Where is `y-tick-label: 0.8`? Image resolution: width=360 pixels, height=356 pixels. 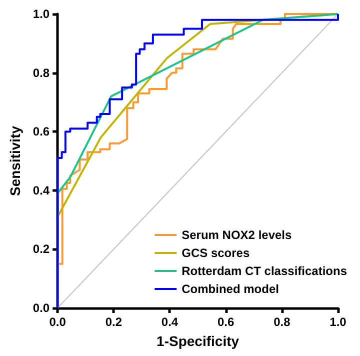
y-tick-label: 0.8 is located at coordinates (41, 73).